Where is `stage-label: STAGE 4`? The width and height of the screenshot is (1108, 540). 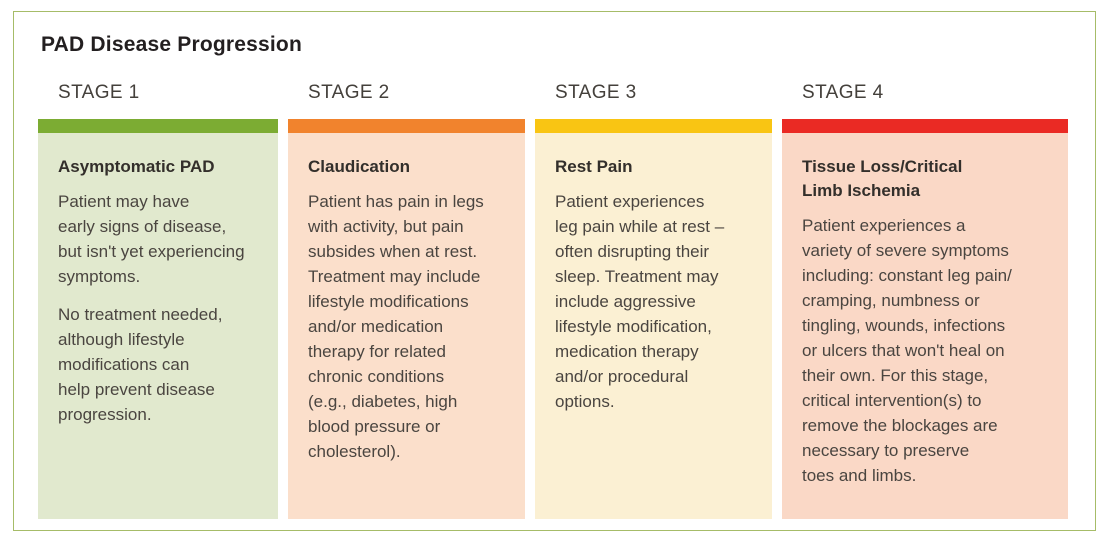 stage-label: STAGE 4 is located at coordinates (843, 92).